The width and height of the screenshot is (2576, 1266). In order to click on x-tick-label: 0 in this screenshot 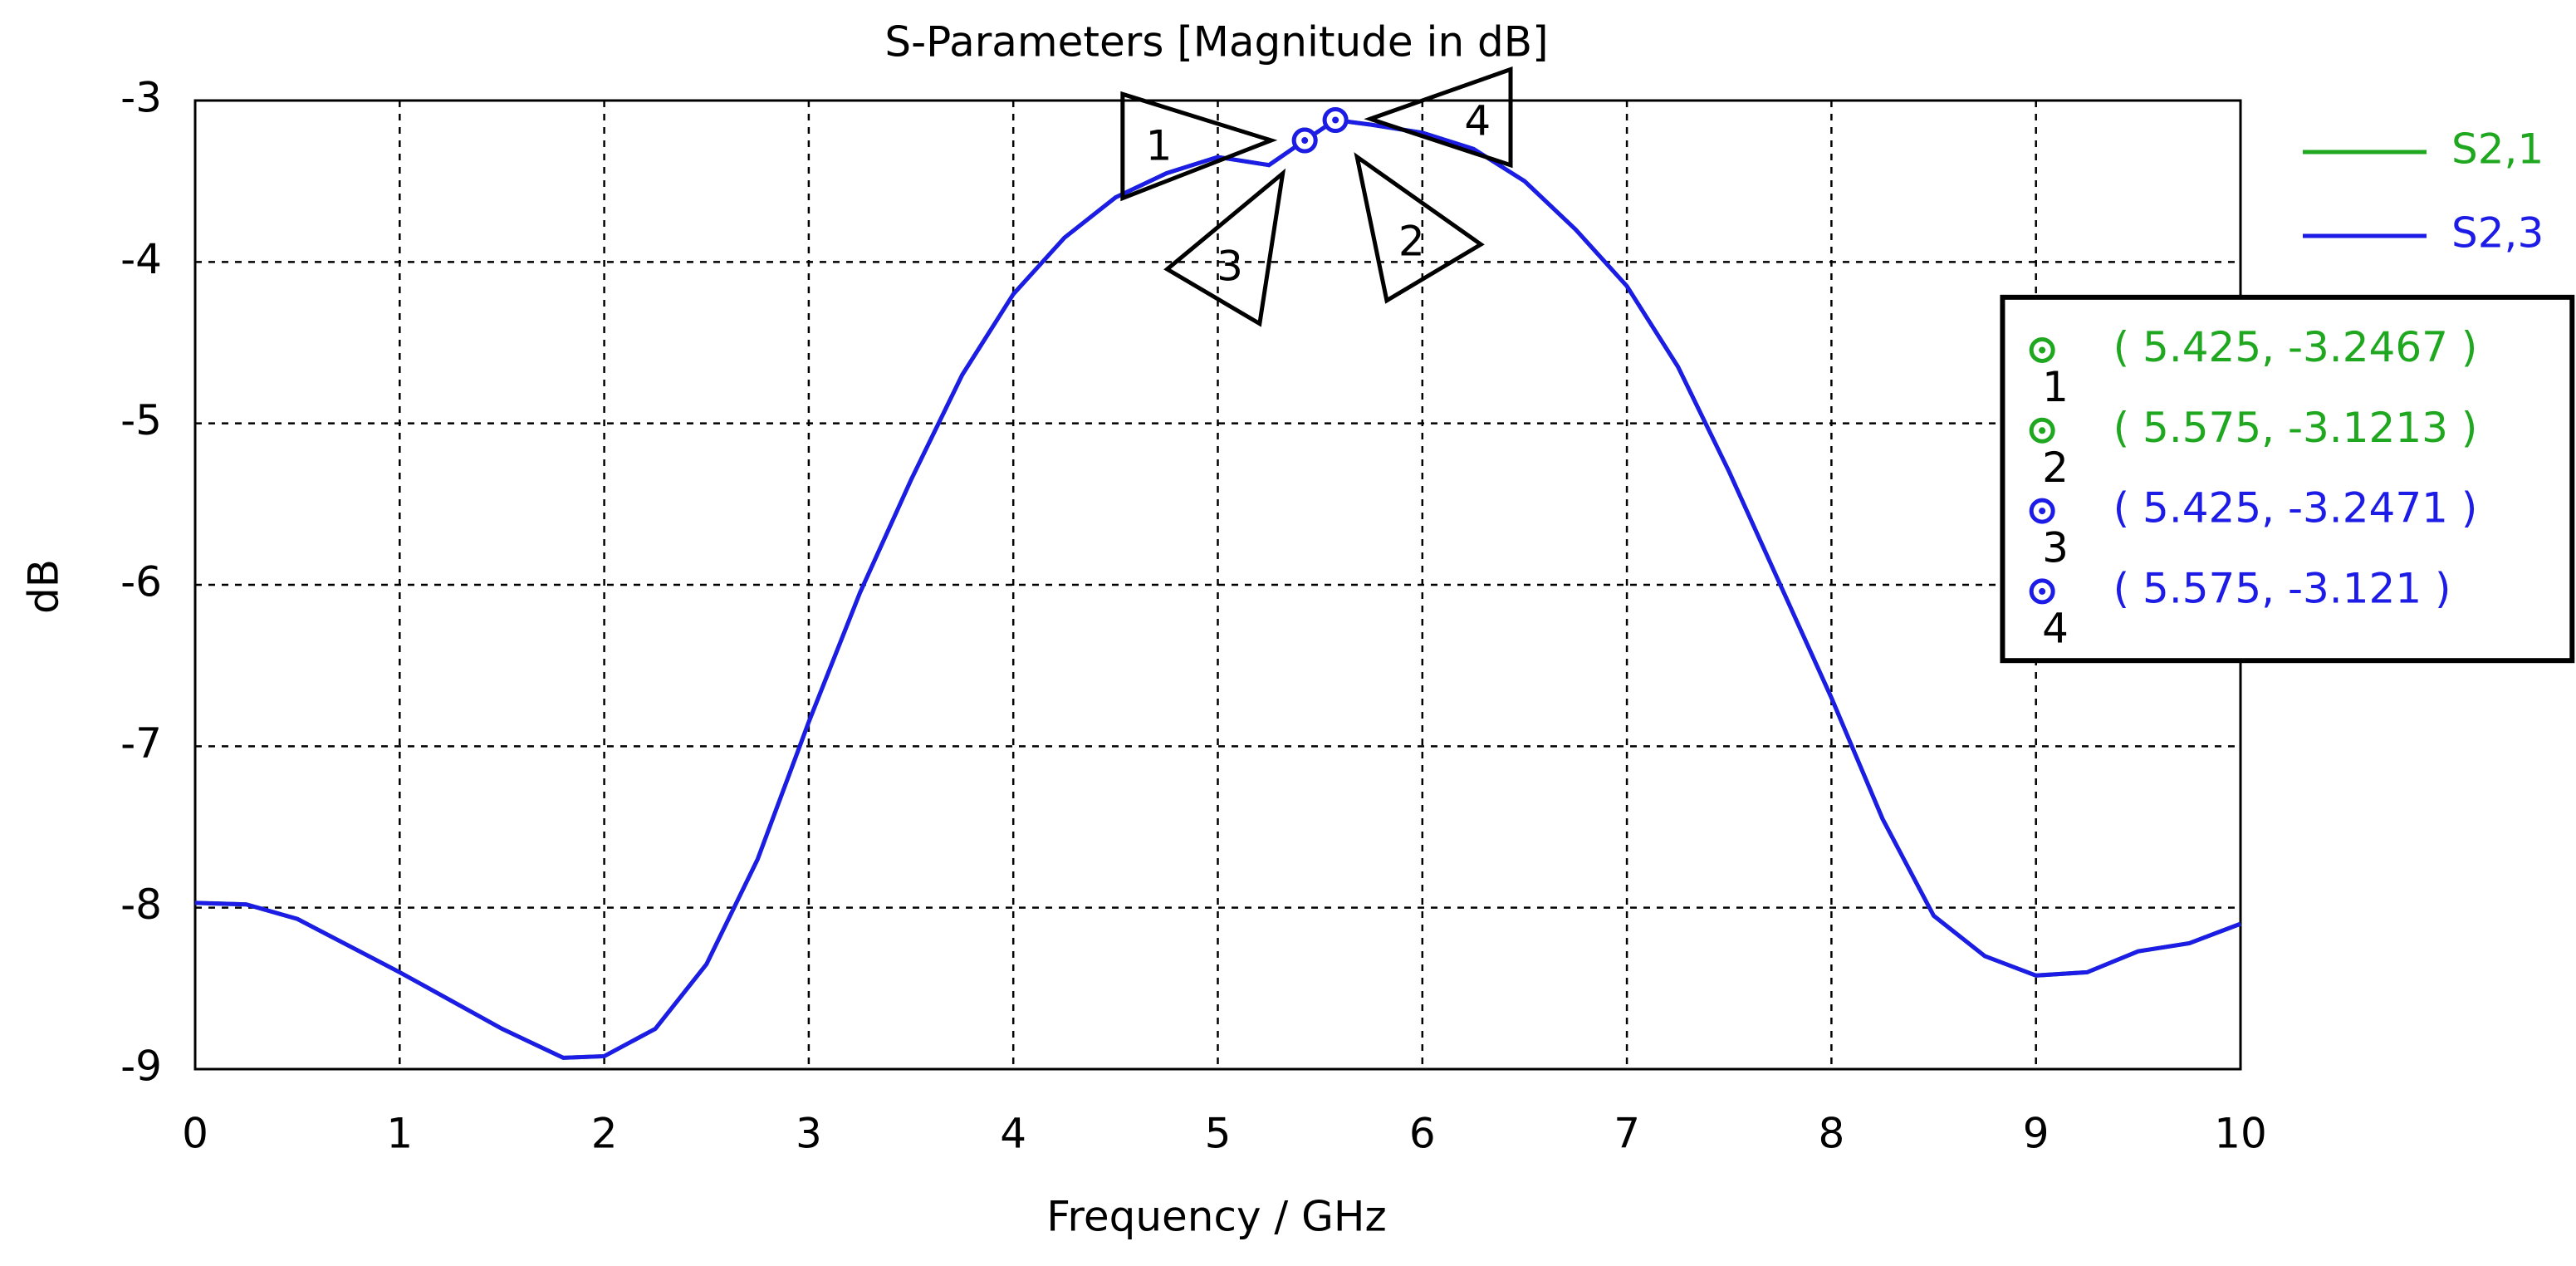, I will do `click(195, 1134)`.